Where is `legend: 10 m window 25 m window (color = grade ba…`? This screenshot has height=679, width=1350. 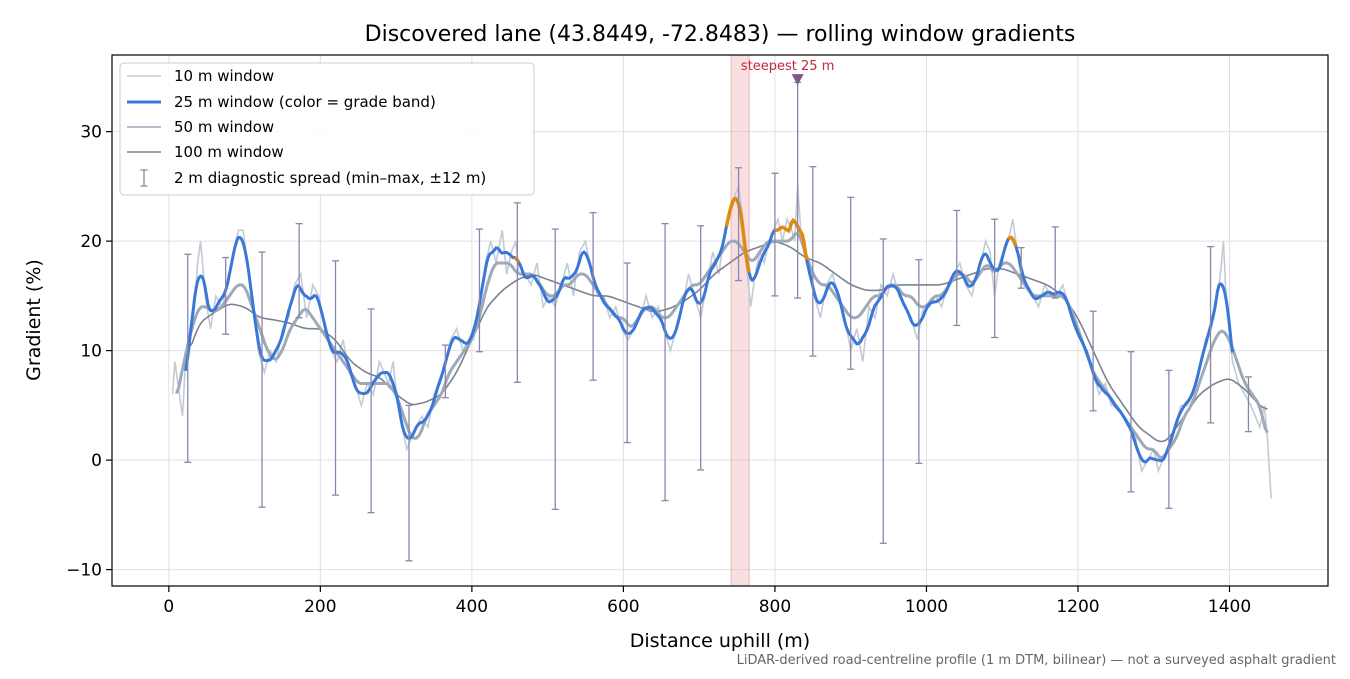 legend: 10 m window 25 m window (color = grade ba… is located at coordinates (327, 129).